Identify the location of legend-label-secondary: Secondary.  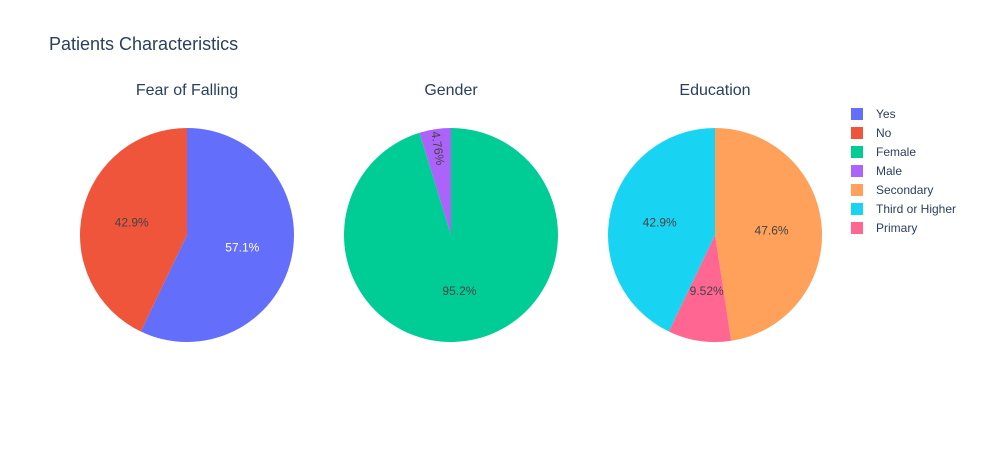
(904, 190).